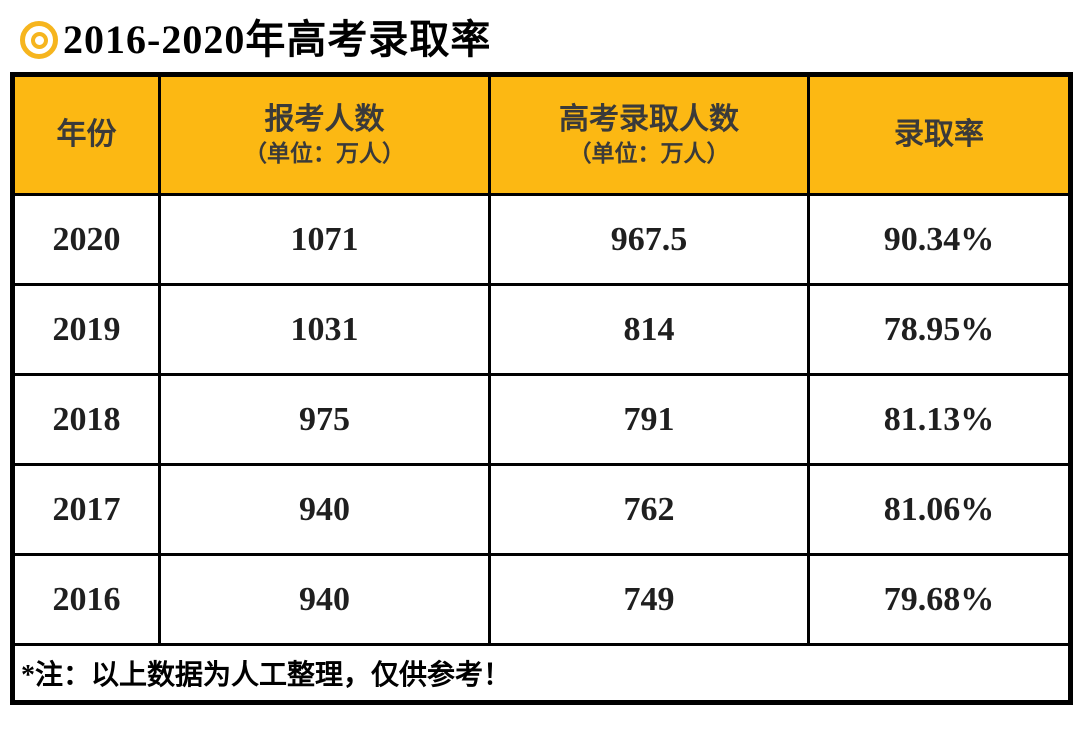 The image size is (1080, 735). What do you see at coordinates (939, 239) in the screenshot?
I see `cell-rate: 90.34%` at bounding box center [939, 239].